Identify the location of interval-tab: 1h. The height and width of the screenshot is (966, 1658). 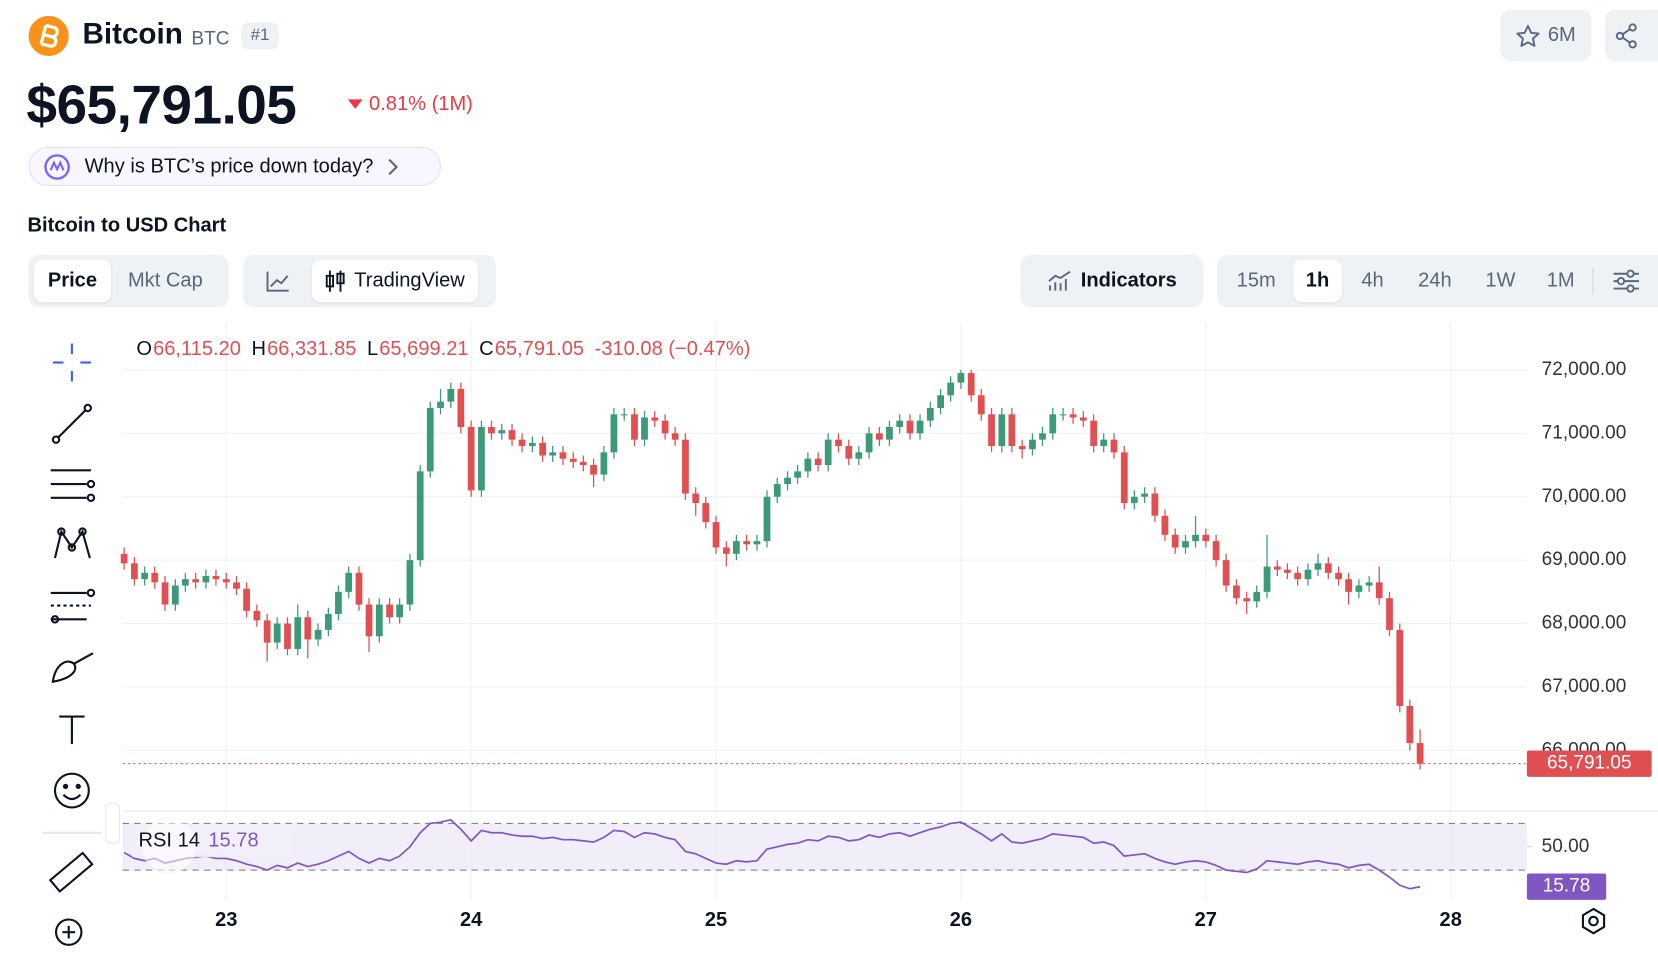
(1317, 281).